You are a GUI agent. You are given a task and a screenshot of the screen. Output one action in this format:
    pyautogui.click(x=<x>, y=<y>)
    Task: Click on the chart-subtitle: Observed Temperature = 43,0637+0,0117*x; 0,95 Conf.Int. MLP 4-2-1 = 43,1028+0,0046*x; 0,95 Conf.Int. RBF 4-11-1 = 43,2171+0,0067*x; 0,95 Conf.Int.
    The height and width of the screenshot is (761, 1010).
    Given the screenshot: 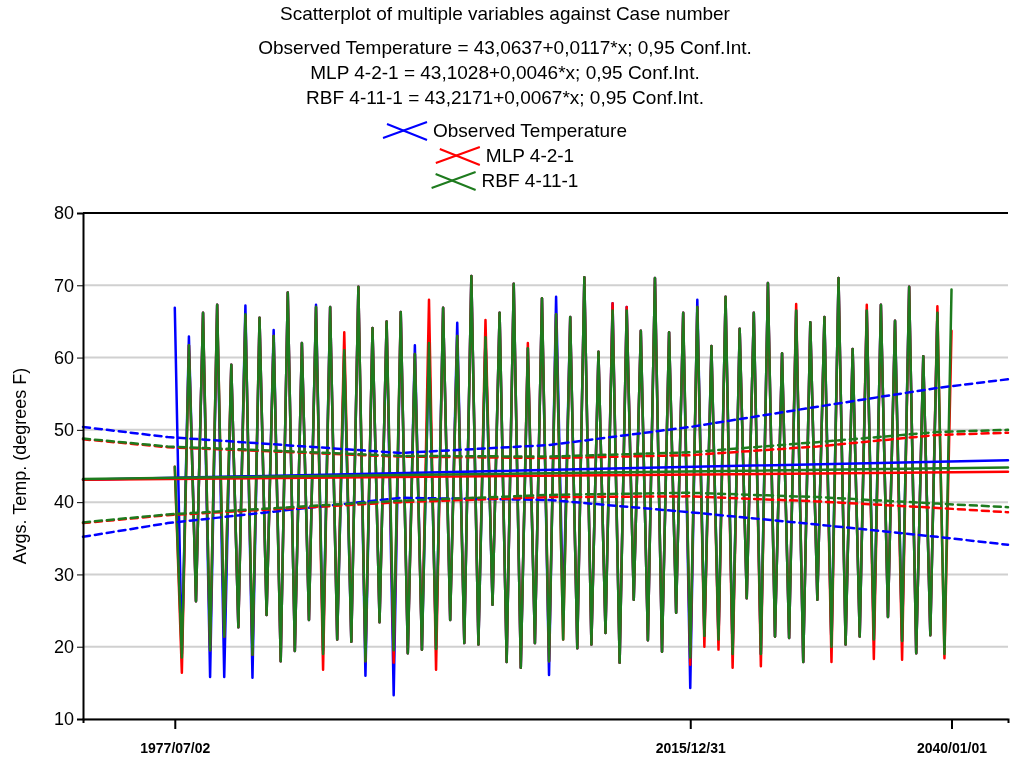 What is the action you would take?
    pyautogui.click(x=505, y=72)
    